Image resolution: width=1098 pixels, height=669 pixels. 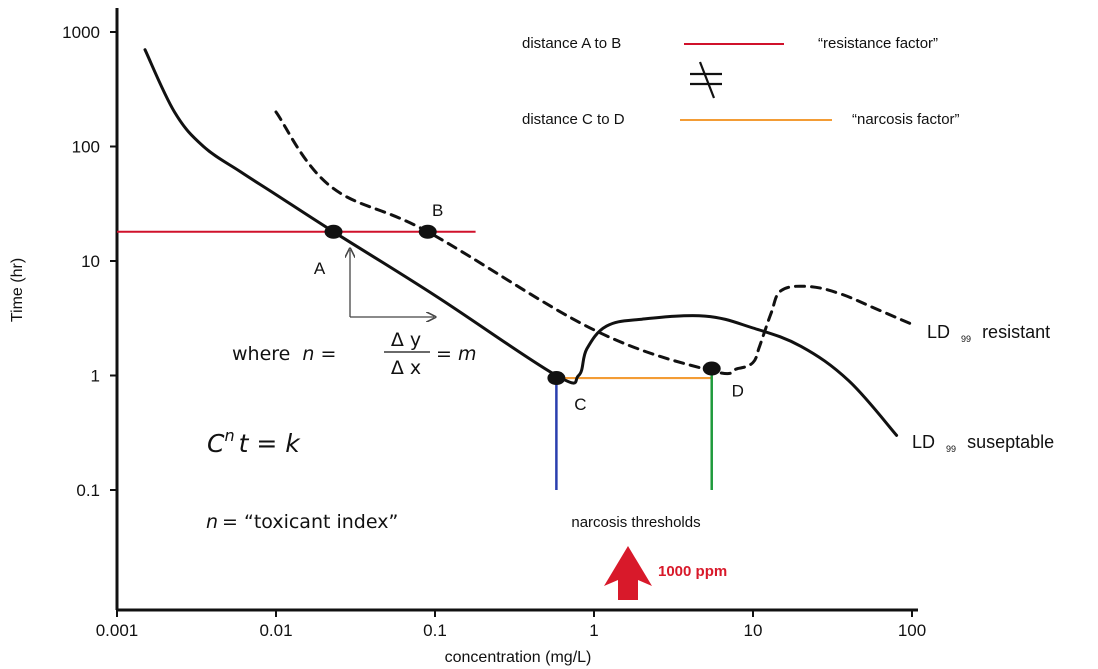 What do you see at coordinates (983, 444) in the screenshot?
I see `label-suseptable: LD 99 suseptable` at bounding box center [983, 444].